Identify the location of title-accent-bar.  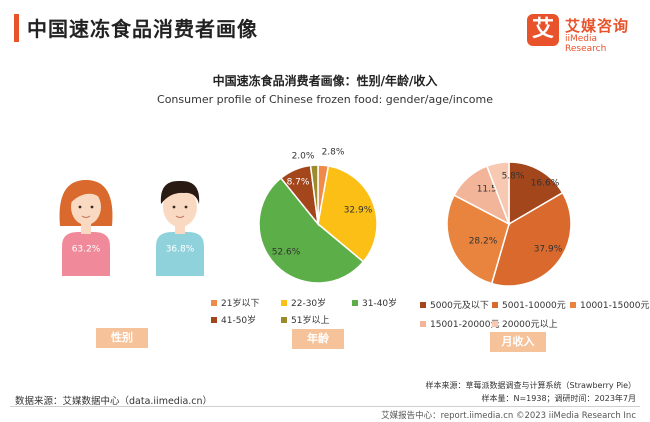
(16, 28).